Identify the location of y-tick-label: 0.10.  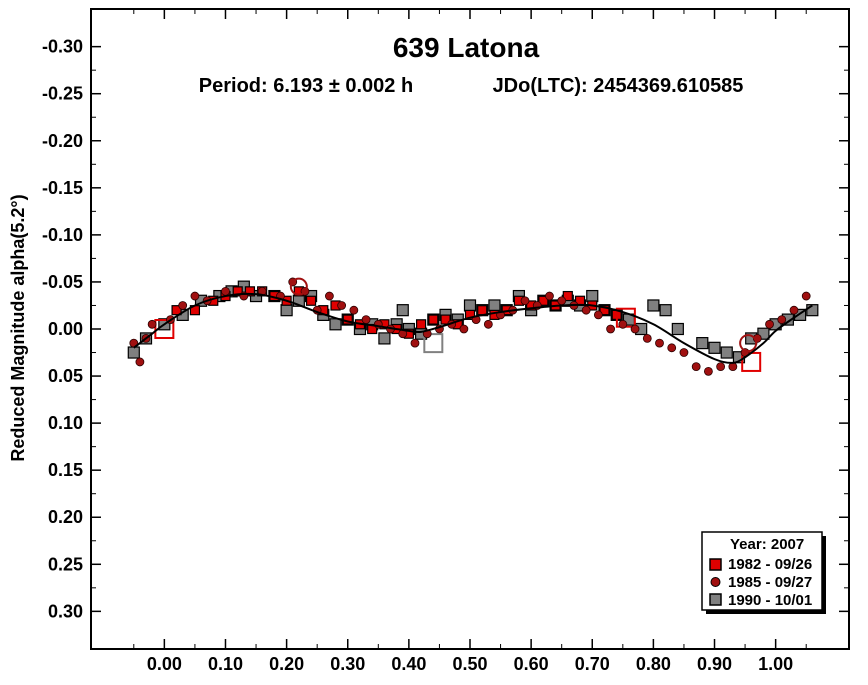
(65, 423).